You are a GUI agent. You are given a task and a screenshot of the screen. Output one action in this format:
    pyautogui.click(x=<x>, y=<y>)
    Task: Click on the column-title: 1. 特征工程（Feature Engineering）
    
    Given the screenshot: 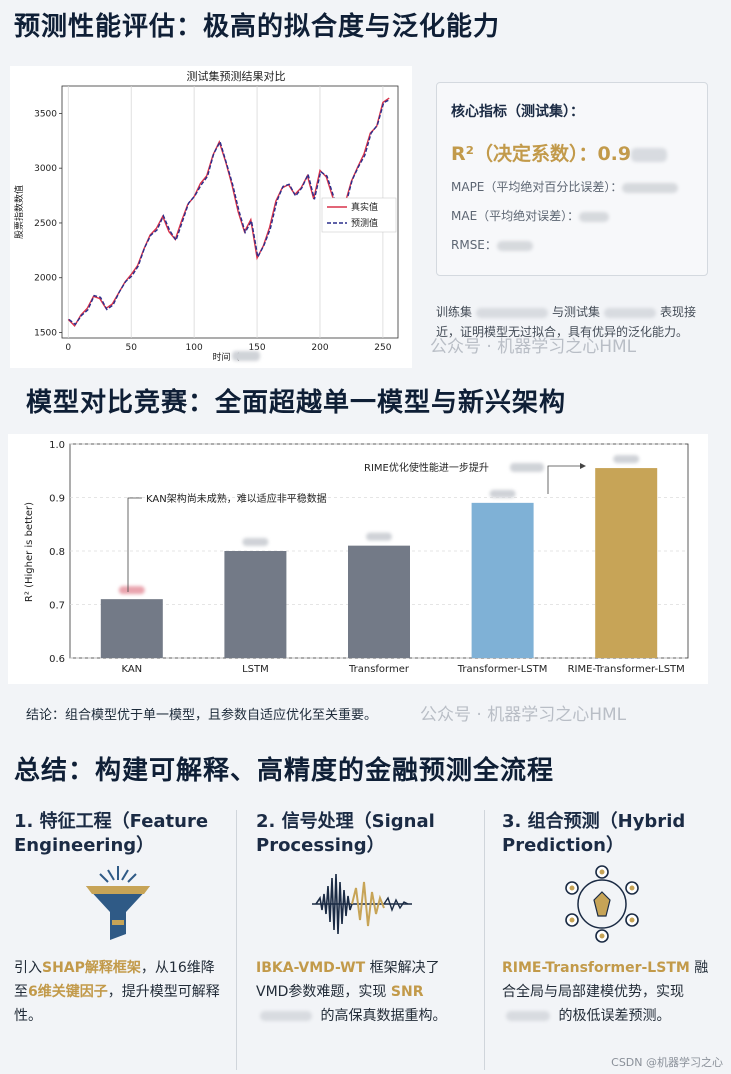 What is the action you would take?
    pyautogui.click(x=111, y=833)
    